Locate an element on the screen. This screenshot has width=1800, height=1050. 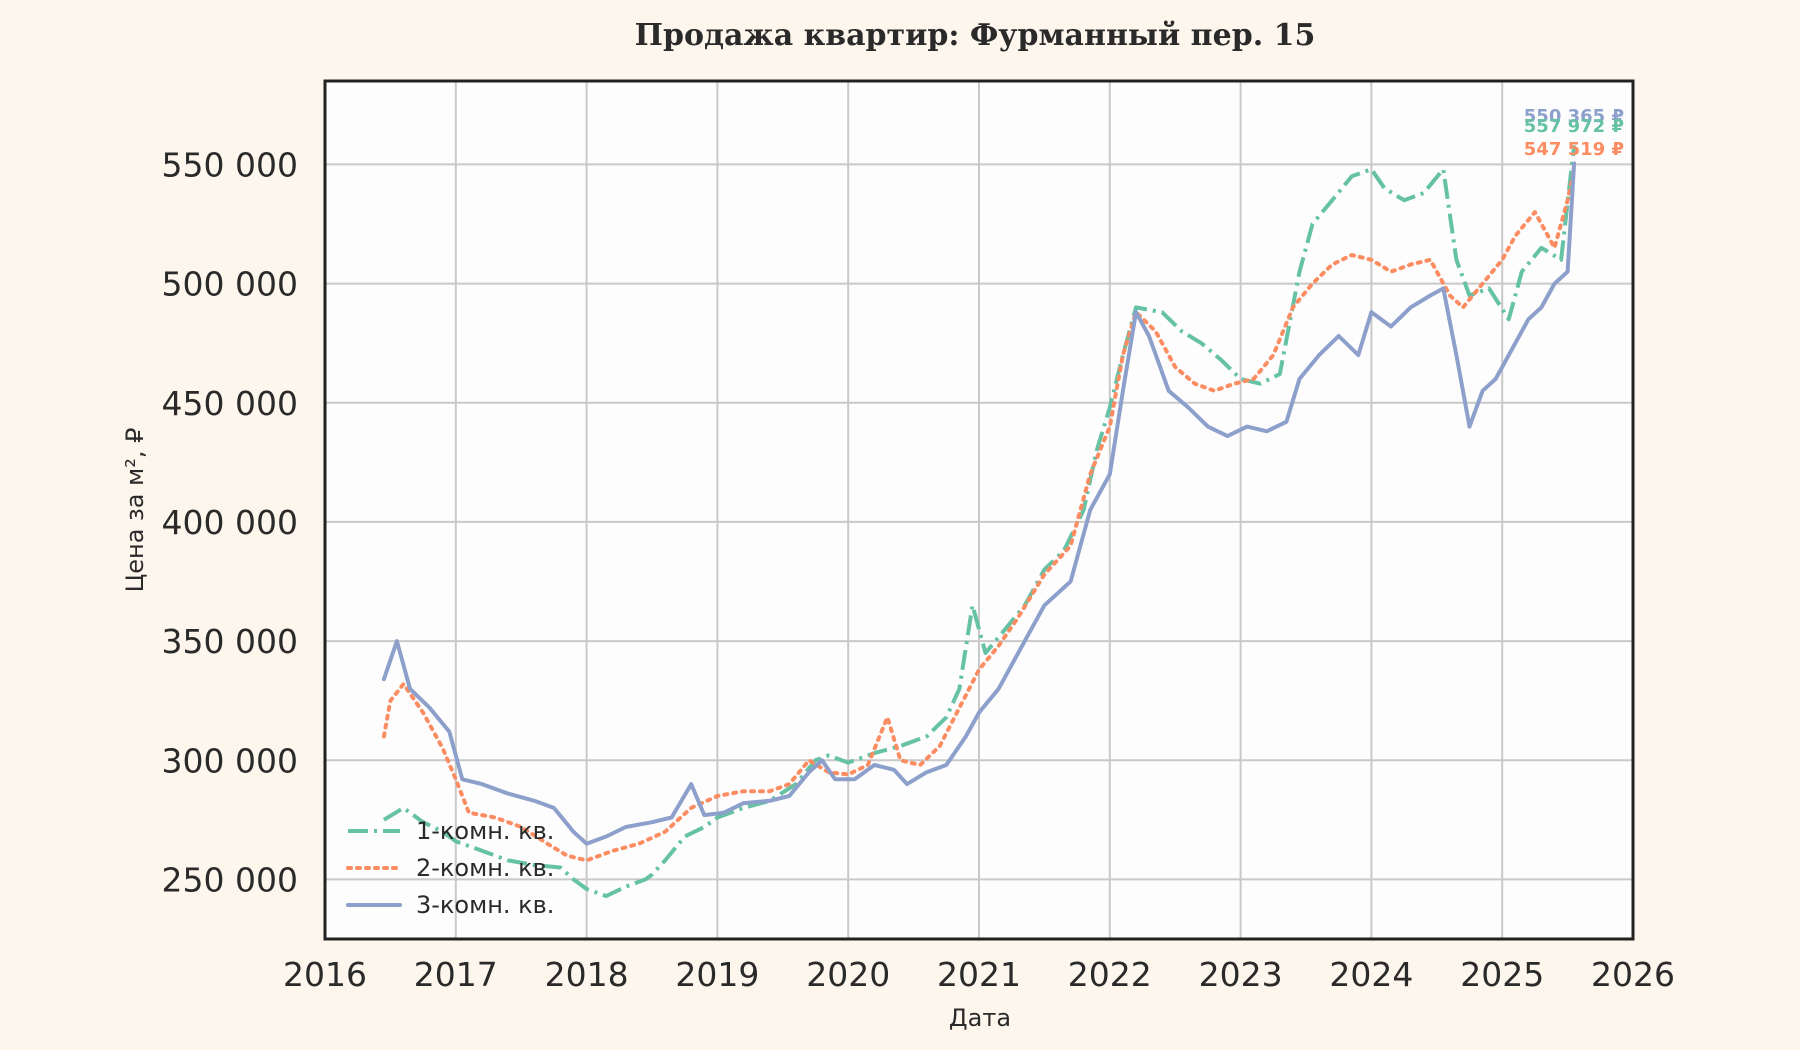
y-tick-label: 550 000 is located at coordinates (230, 164).